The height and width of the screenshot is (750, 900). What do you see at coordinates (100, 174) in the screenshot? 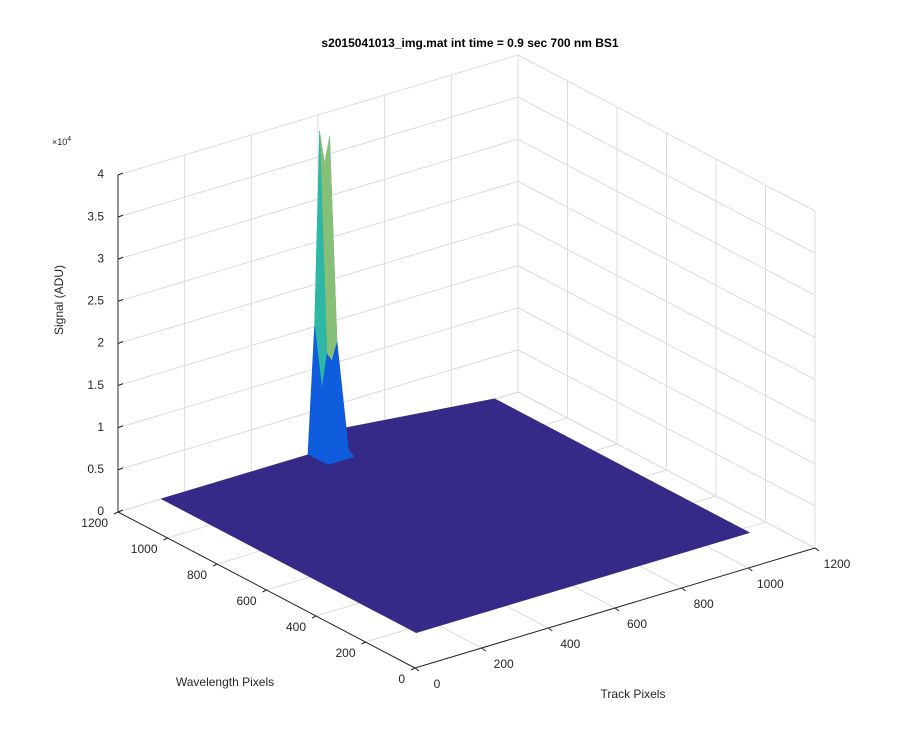
I see `z-tick-label: 4` at bounding box center [100, 174].